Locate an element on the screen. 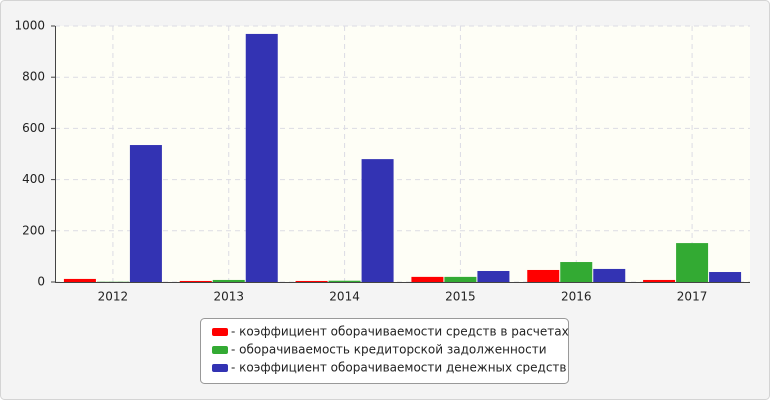 This screenshot has height=400, width=770. x-tick-label: 2013 is located at coordinates (228, 297).